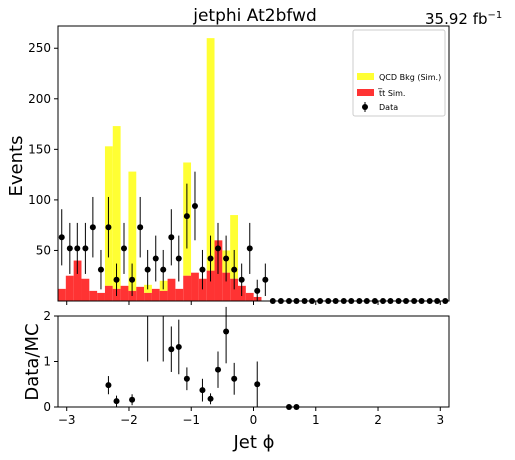 Image resolution: width=515 pixels, height=460 pixels. What do you see at coordinates (365, 107) in the screenshot?
I see `legend-marker` at bounding box center [365, 107].